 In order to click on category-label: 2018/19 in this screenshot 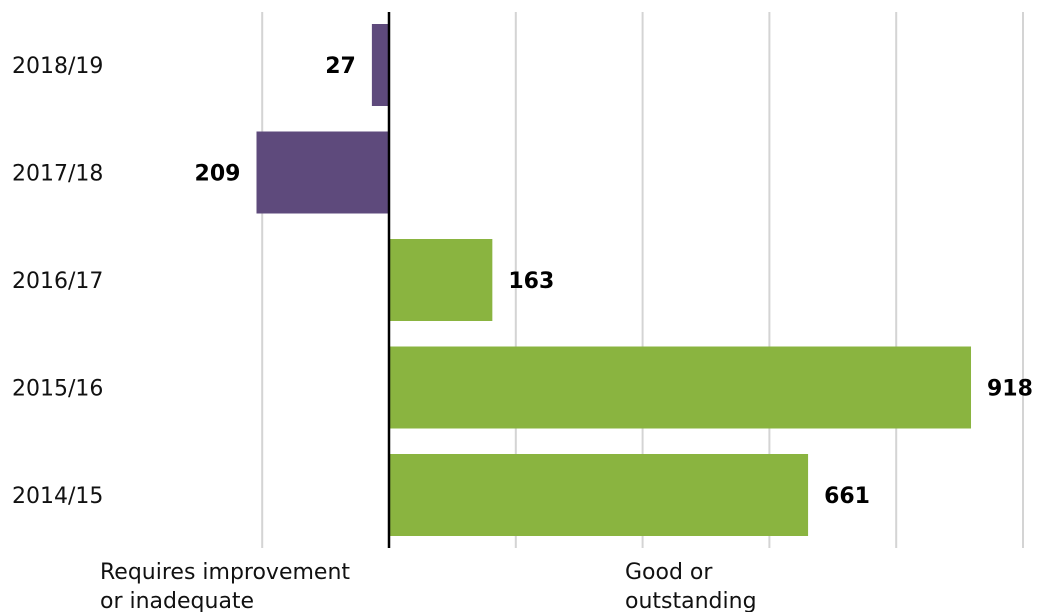, I will do `click(57, 66)`.